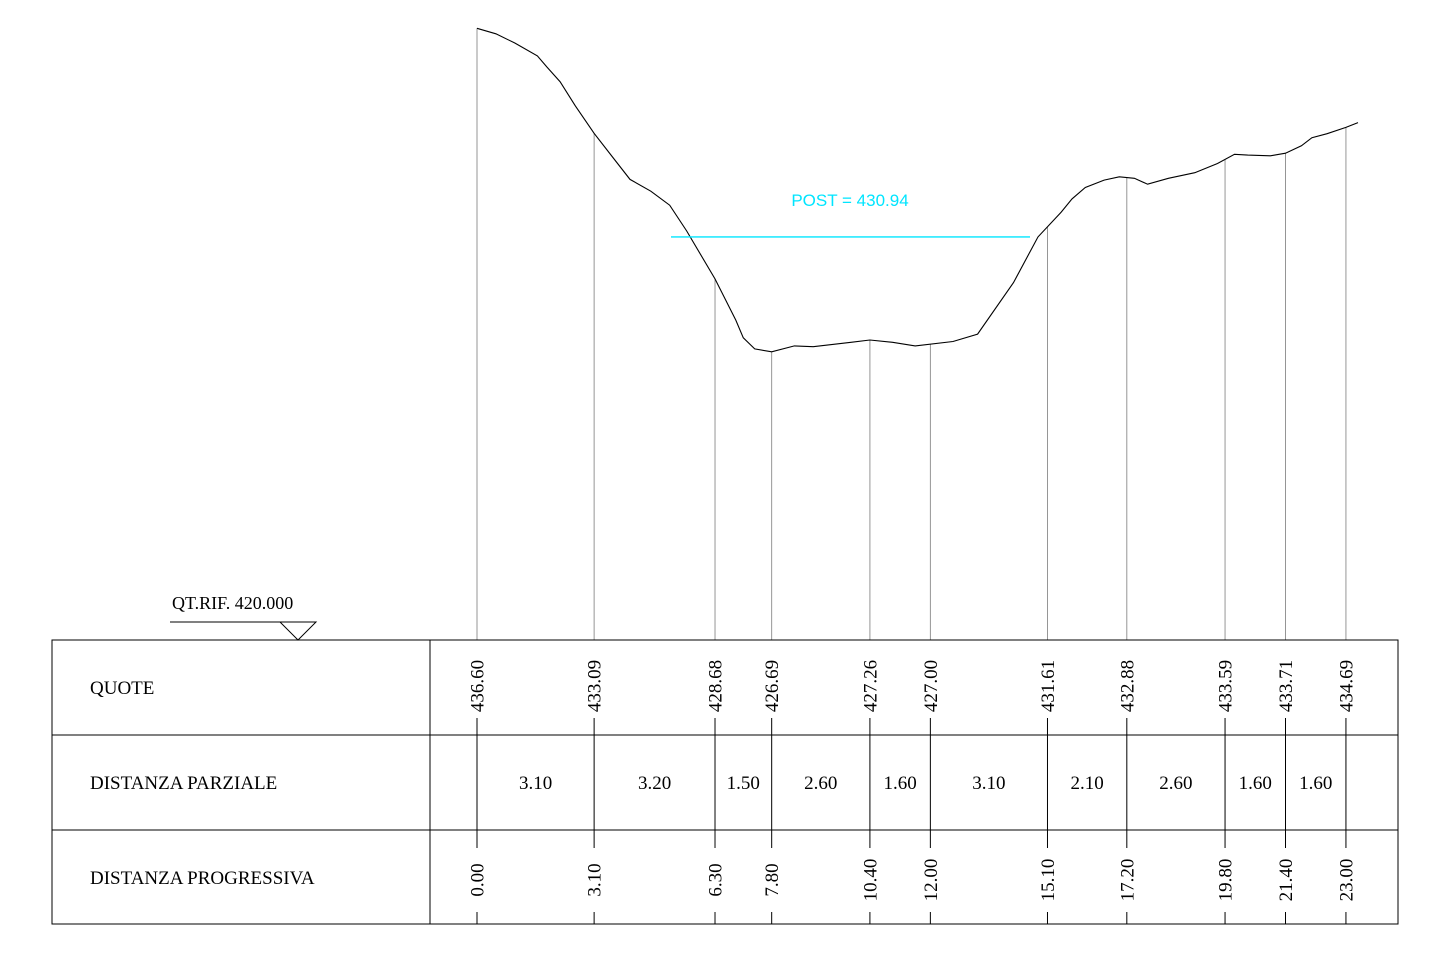 Image resolution: width=1439 pixels, height=955 pixels. Describe the element at coordinates (716, 686) in the screenshot. I see `quota-value: 428.68` at that location.